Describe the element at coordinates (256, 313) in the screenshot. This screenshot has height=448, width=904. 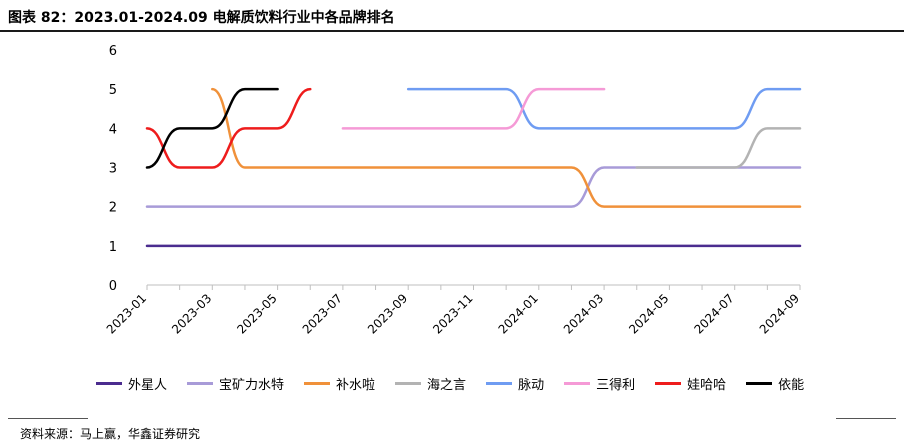
I see `x-tick-label-2: 2023-05` at that location.